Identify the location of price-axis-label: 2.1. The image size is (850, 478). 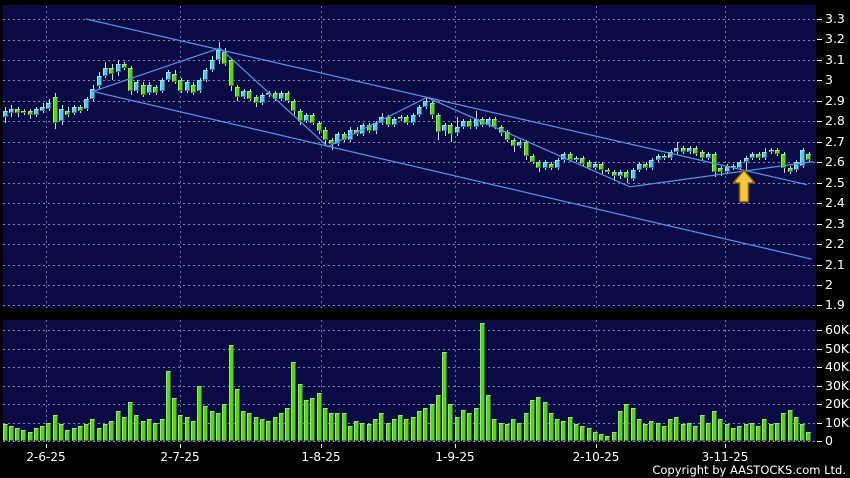
(835, 264).